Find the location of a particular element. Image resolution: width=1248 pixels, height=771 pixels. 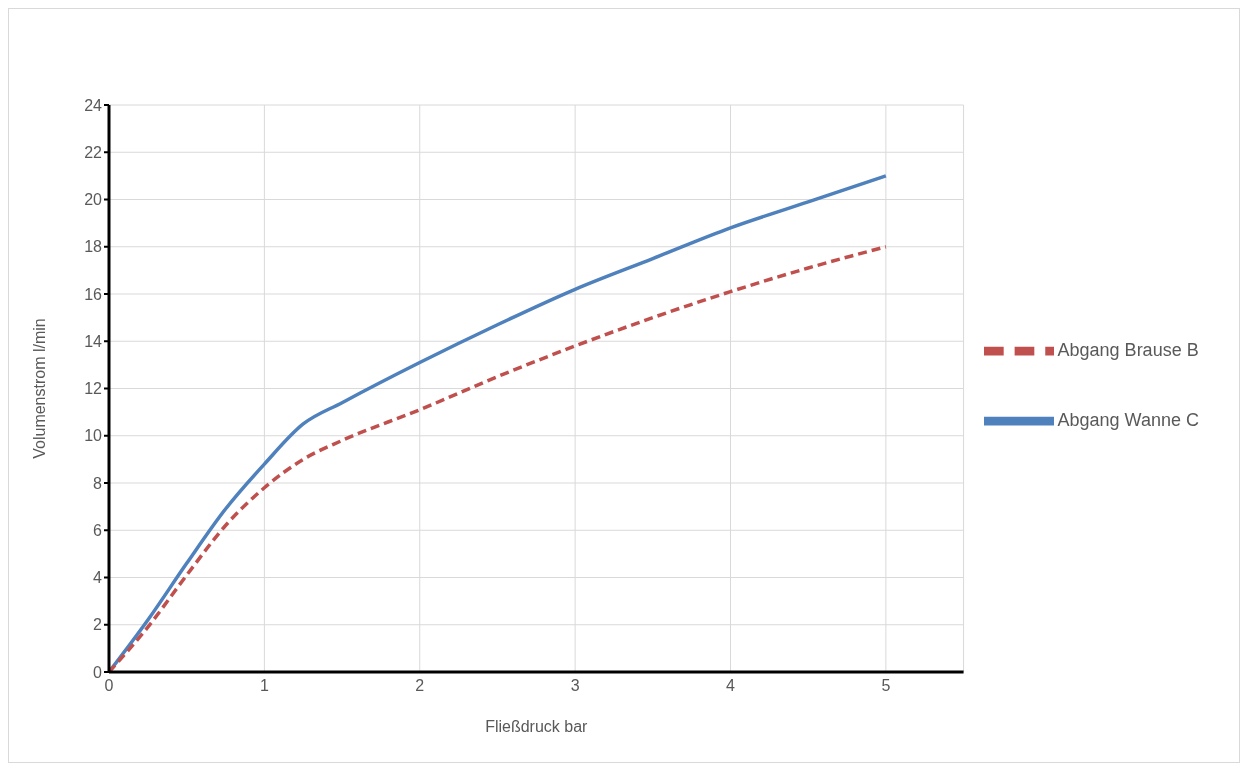

x-tick-label: 2 is located at coordinates (420, 686).